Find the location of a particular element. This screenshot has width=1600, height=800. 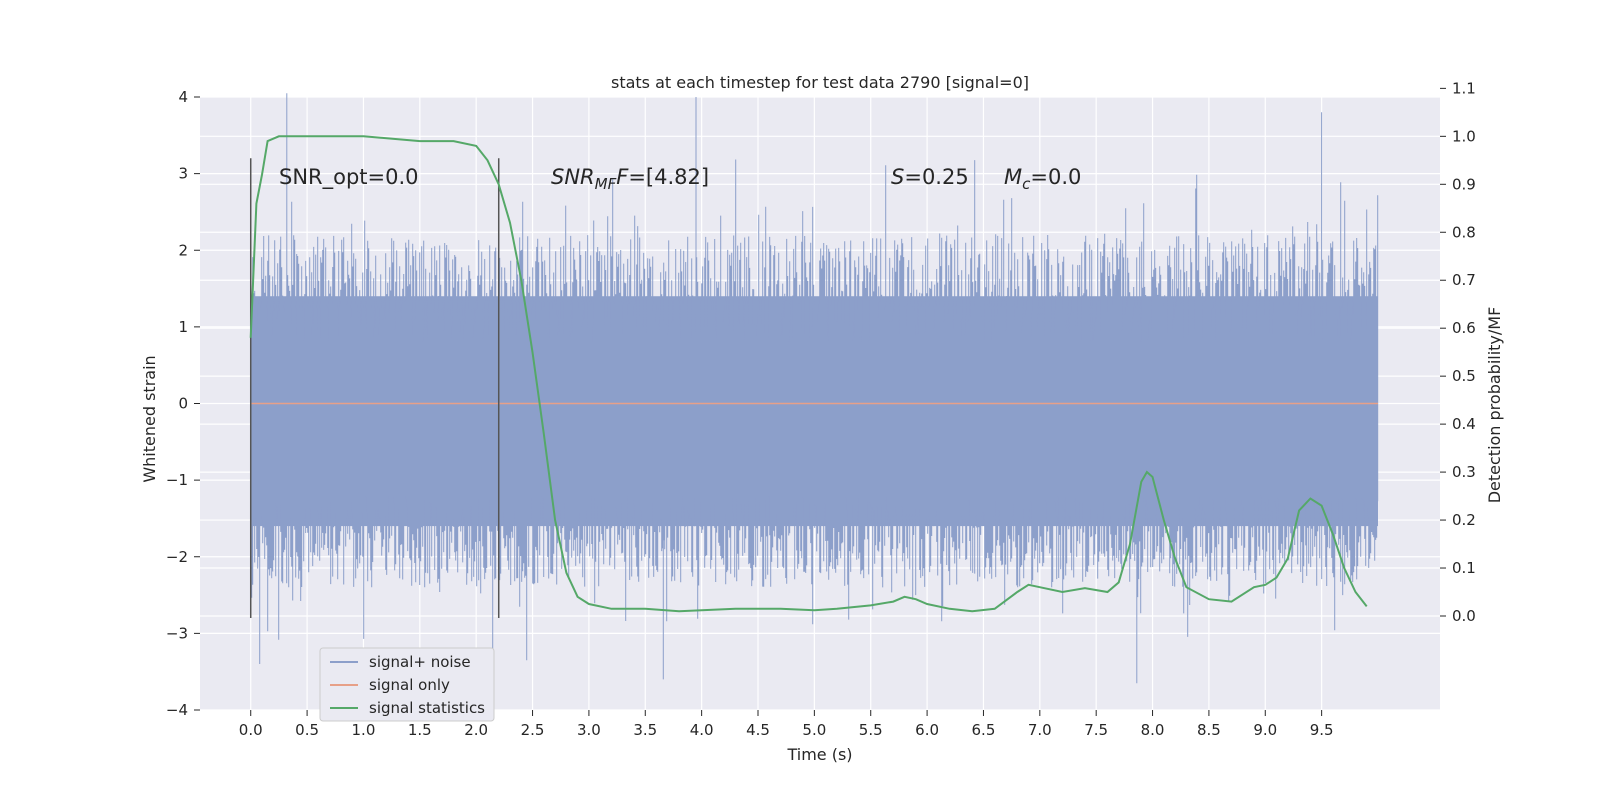

y2-tick-label: 0.4 is located at coordinates (1464, 424).